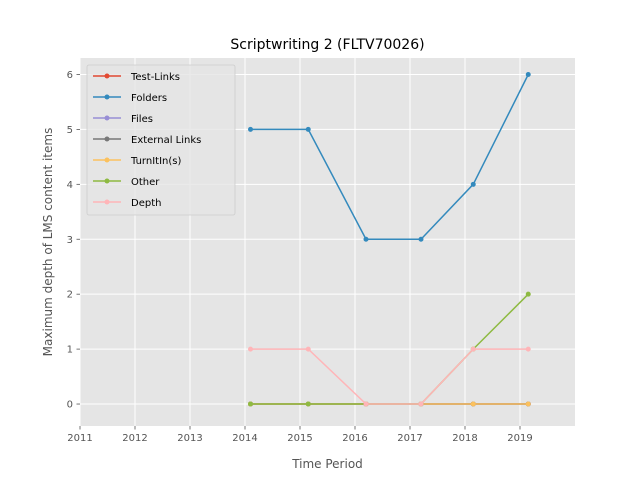 The height and width of the screenshot is (480, 640). I want to click on y-tick-label: 4, so click(70, 185).